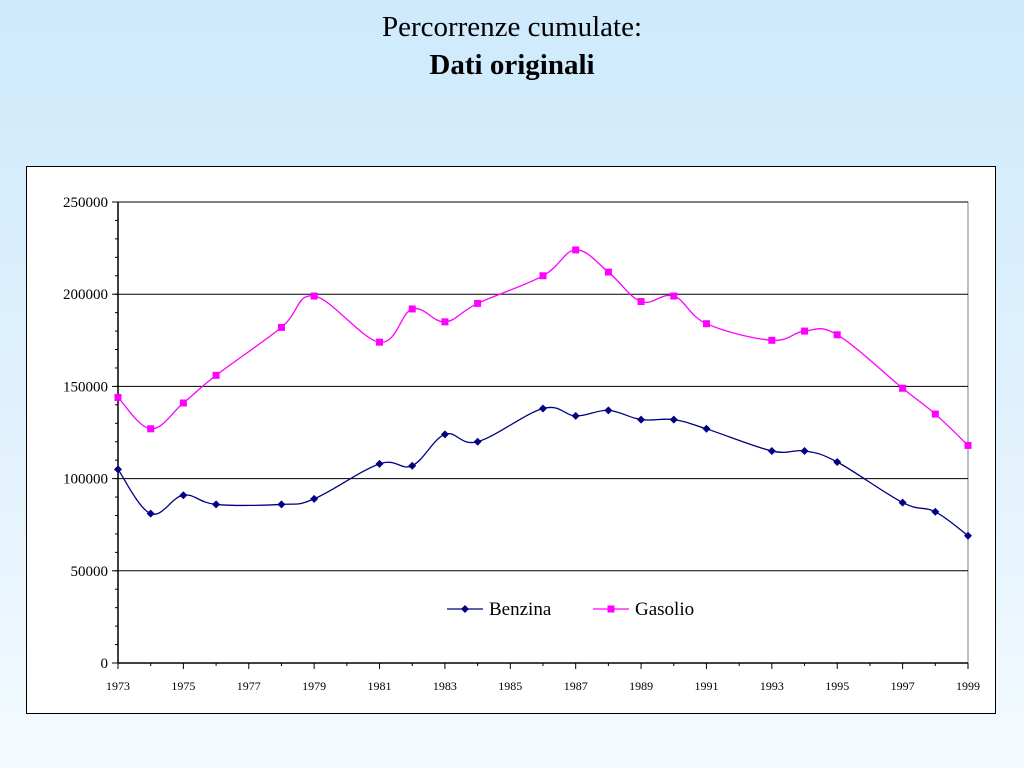  I want to click on x-tick-label: 1979, so click(314, 686).